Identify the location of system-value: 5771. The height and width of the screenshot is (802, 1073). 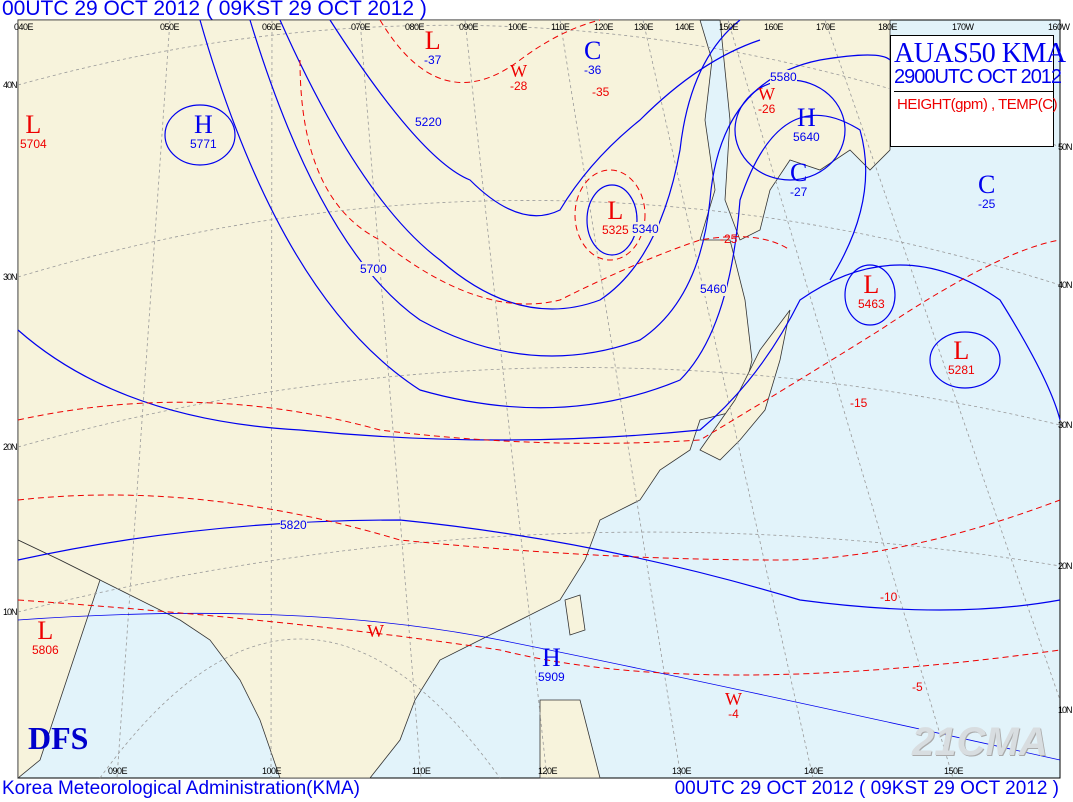
(203, 144).